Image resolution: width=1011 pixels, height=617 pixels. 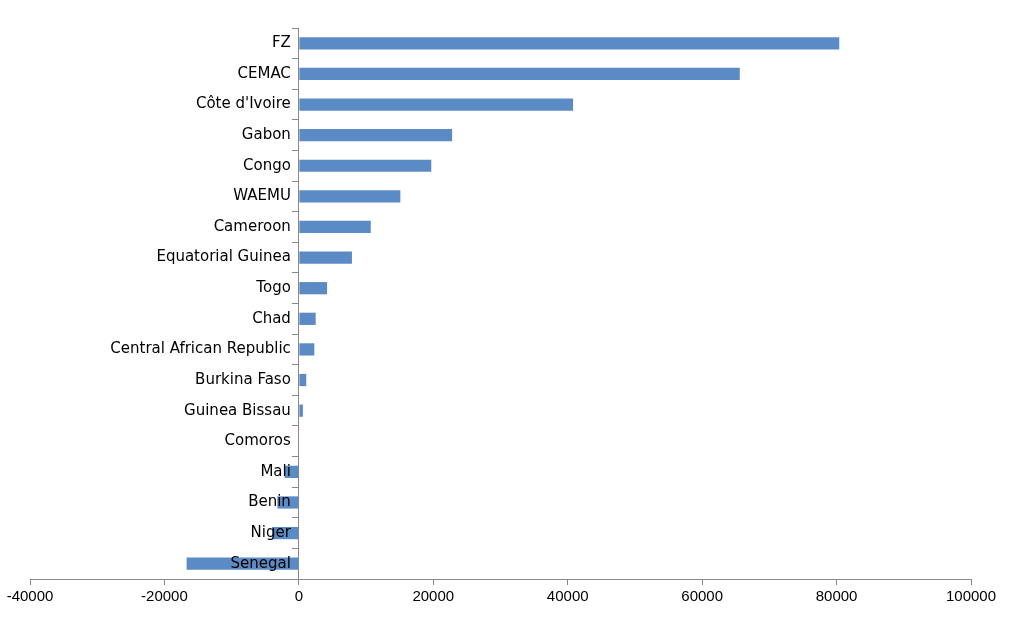 What do you see at coordinates (243, 103) in the screenshot?
I see `y-tick-label: Côte d'Ivoire` at bounding box center [243, 103].